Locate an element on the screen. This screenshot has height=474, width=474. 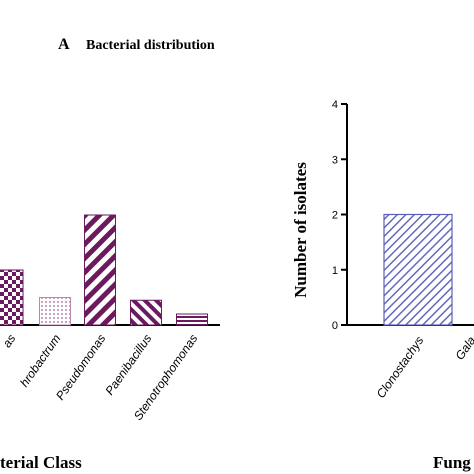
y-tick-label-4: 4 is located at coordinates (335, 105).